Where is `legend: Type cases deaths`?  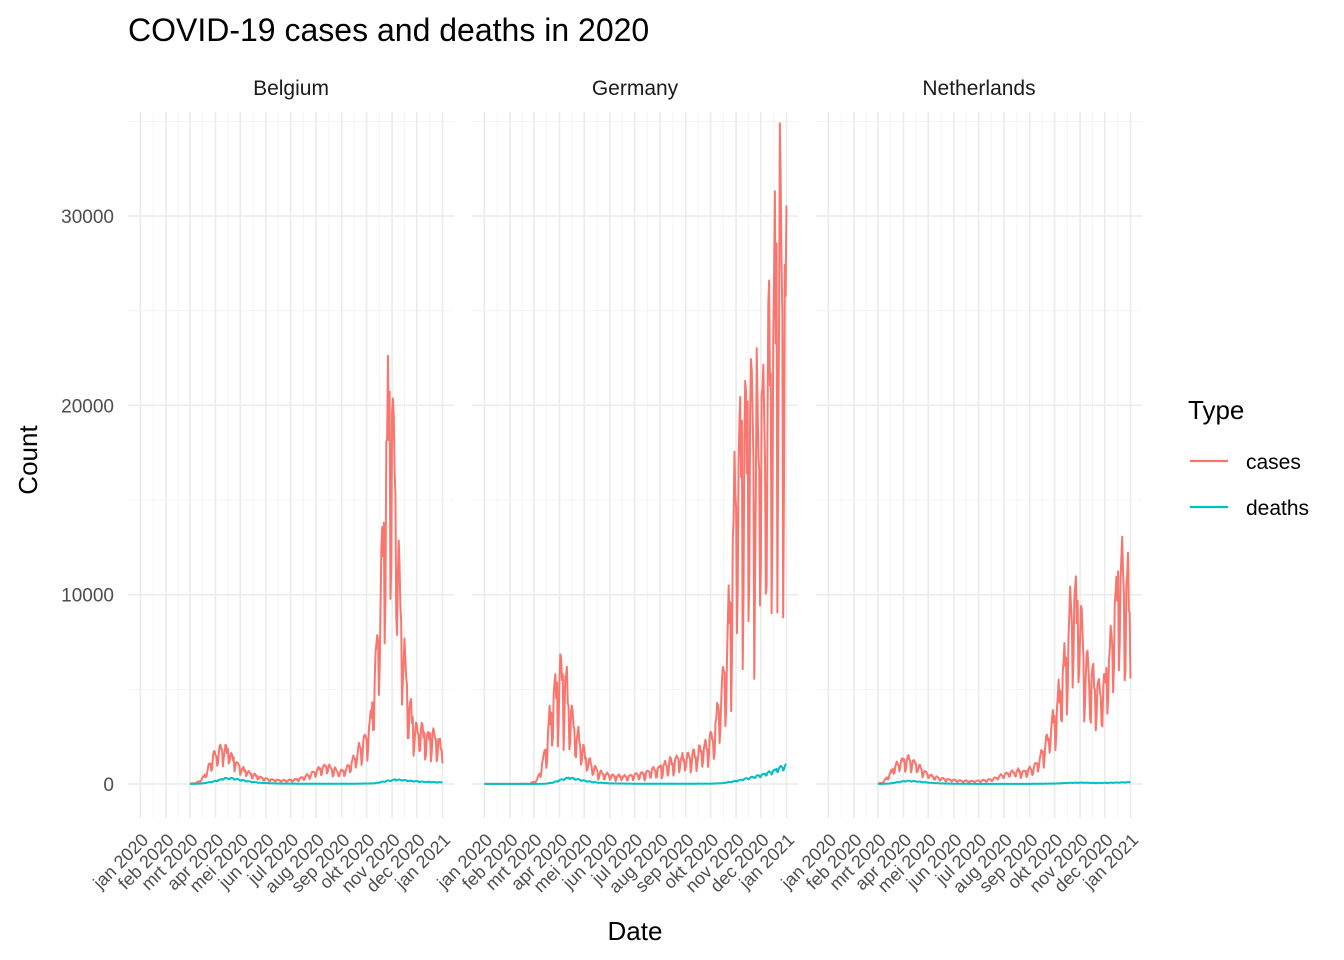
legend: Type cases deaths is located at coordinates (1248, 457).